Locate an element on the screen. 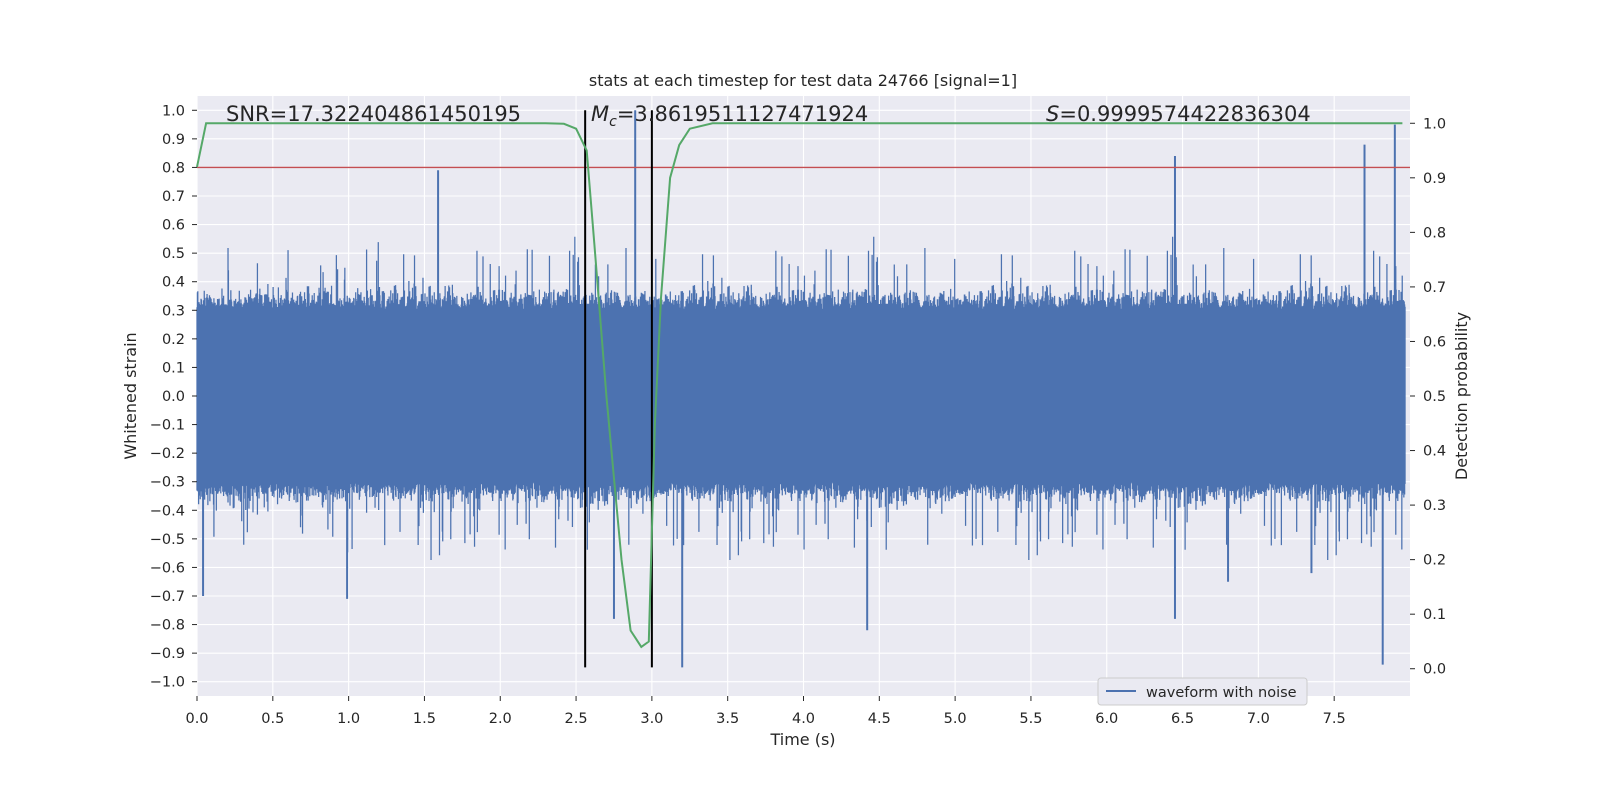  x-tick-label-10: 5.0 is located at coordinates (955, 719).